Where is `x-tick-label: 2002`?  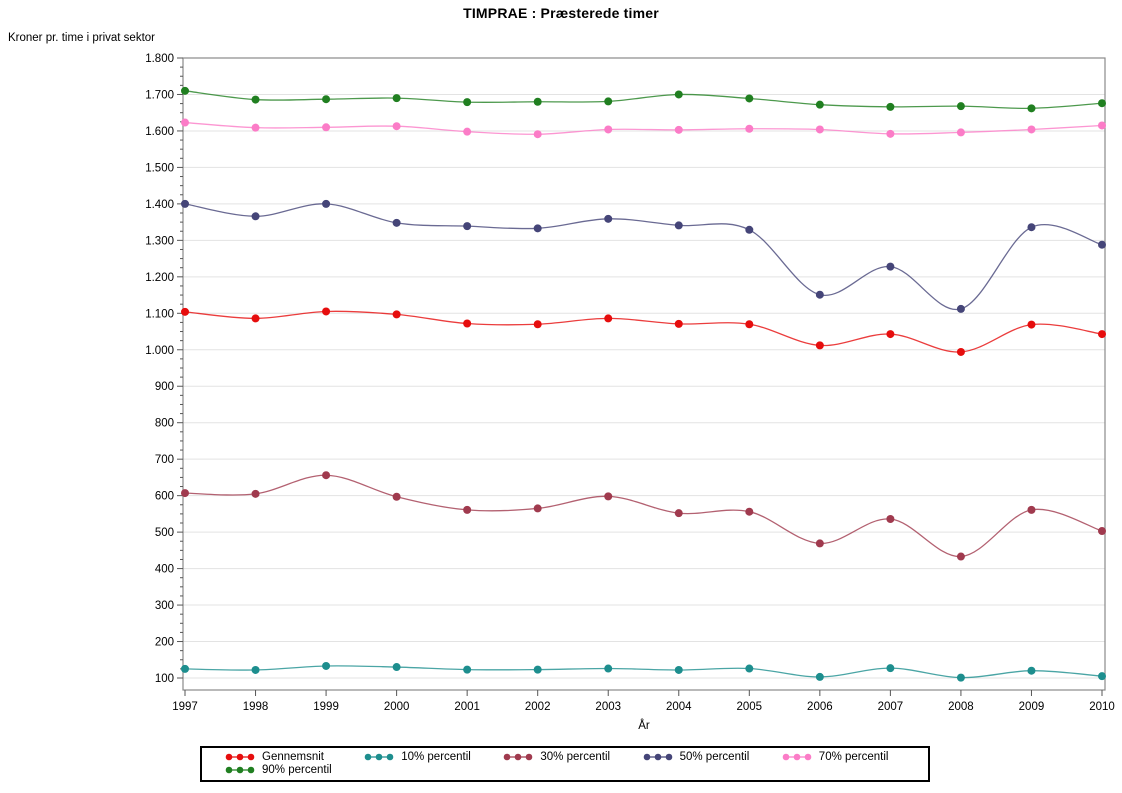 x-tick-label: 2002 is located at coordinates (538, 707).